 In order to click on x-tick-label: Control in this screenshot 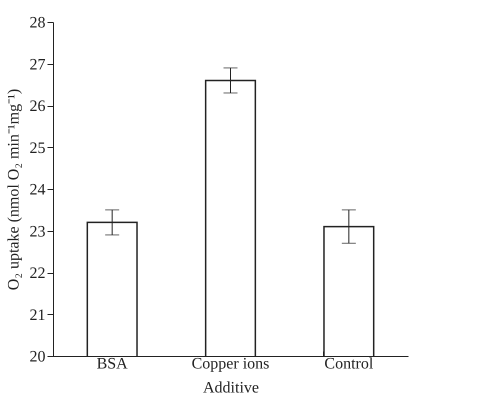, I will do `click(349, 364)`.